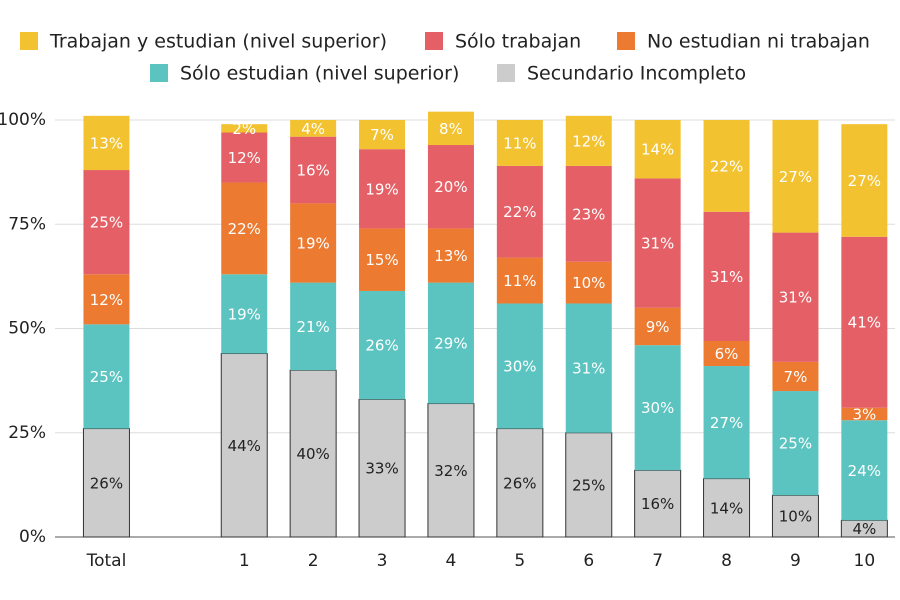  Describe the element at coordinates (795, 561) in the screenshot. I see `x-tick-label: 9` at that location.